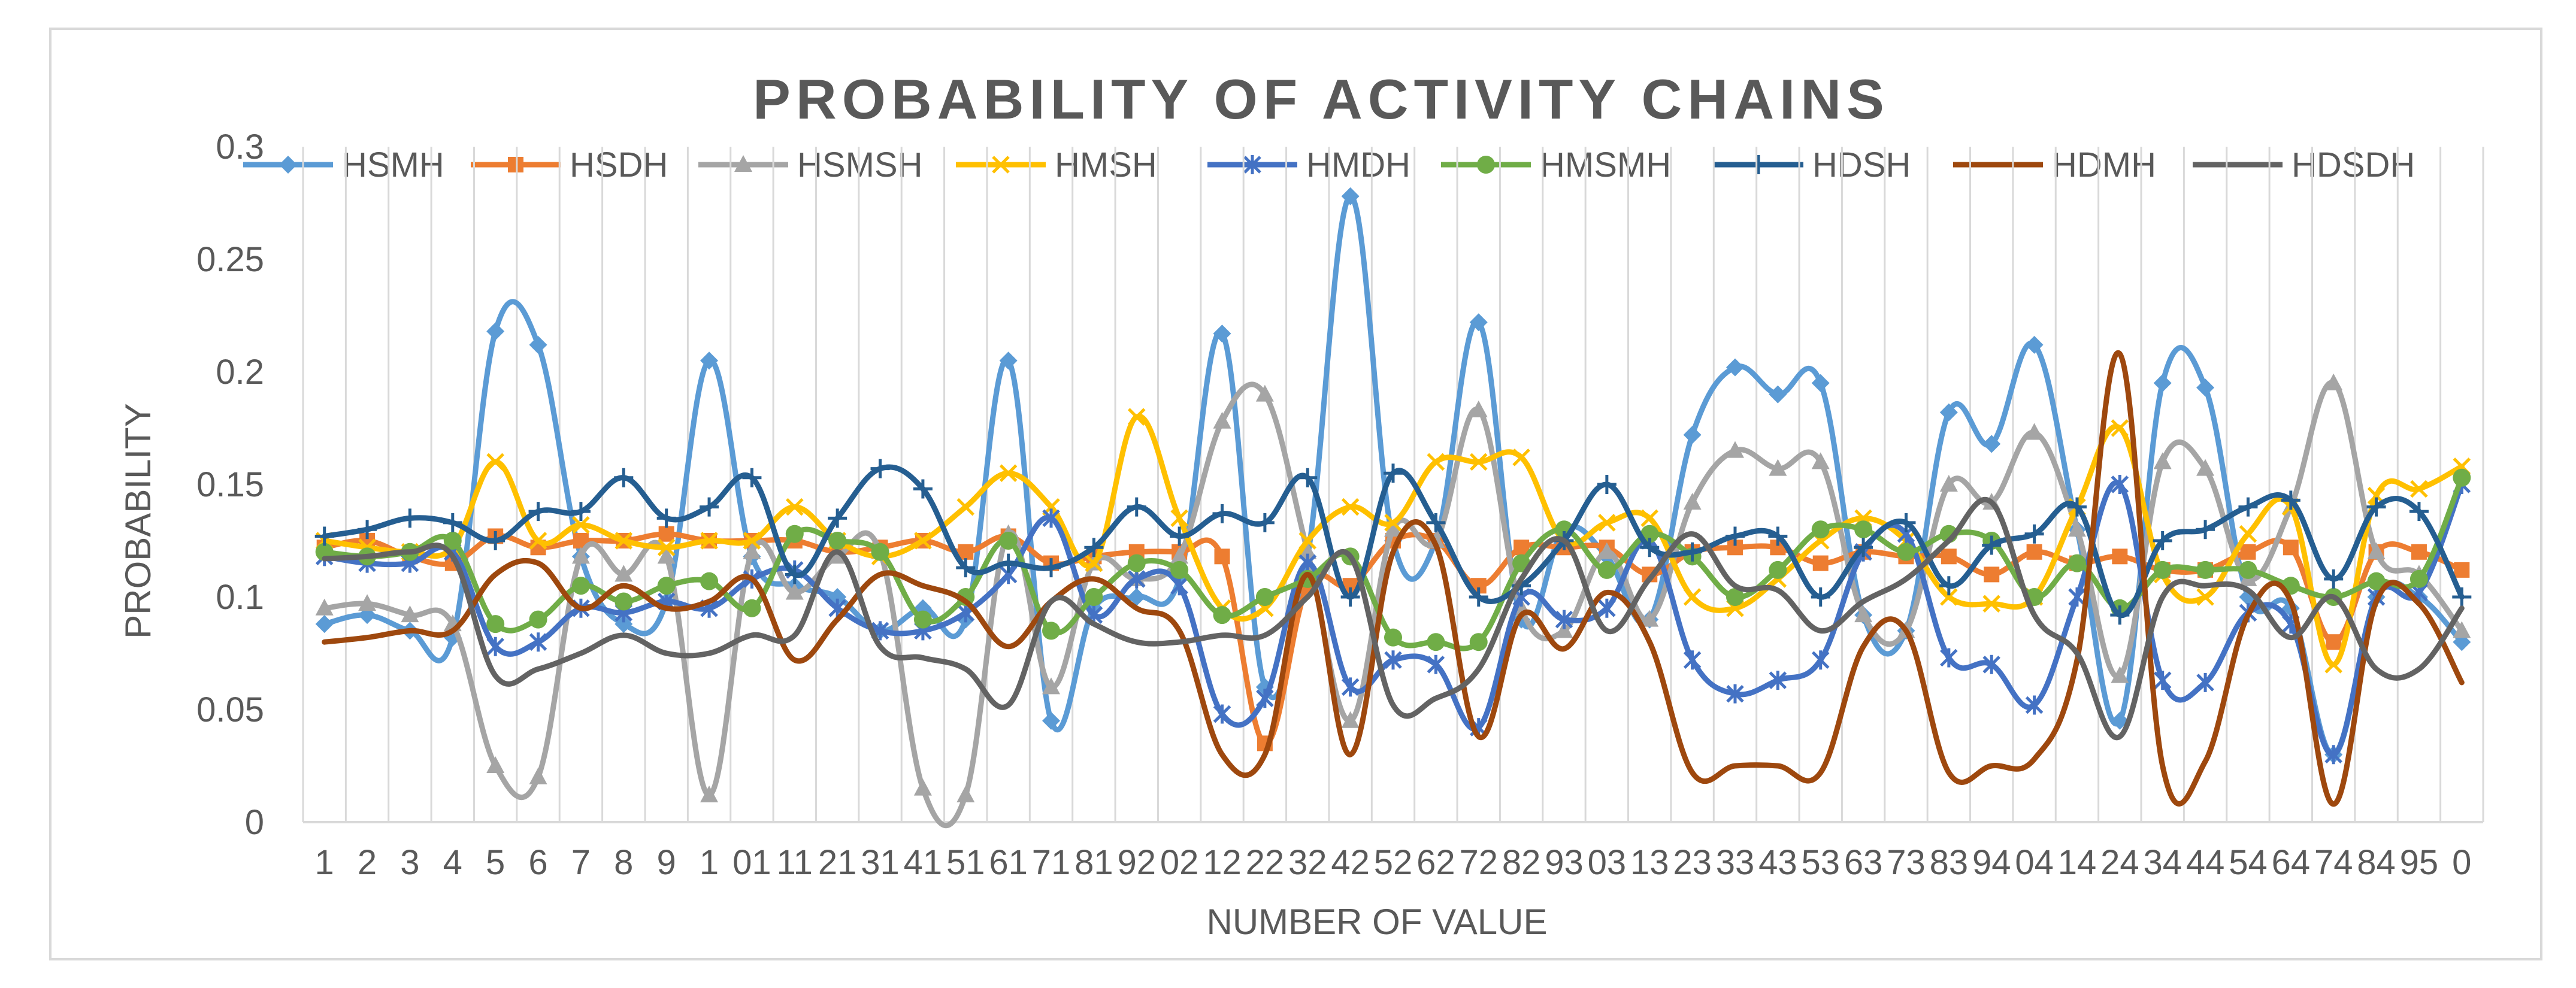 Image resolution: width=2576 pixels, height=988 pixels. I want to click on legend-hdmh-label: HDMH, so click(2104, 165).